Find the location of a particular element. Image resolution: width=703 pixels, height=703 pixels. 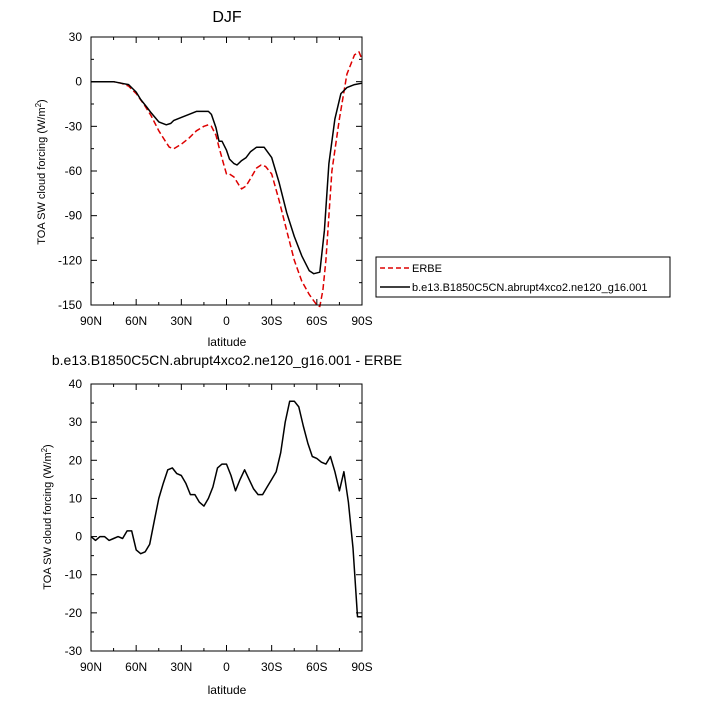

top-x-tick-label: 90S is located at coordinates (361, 321).